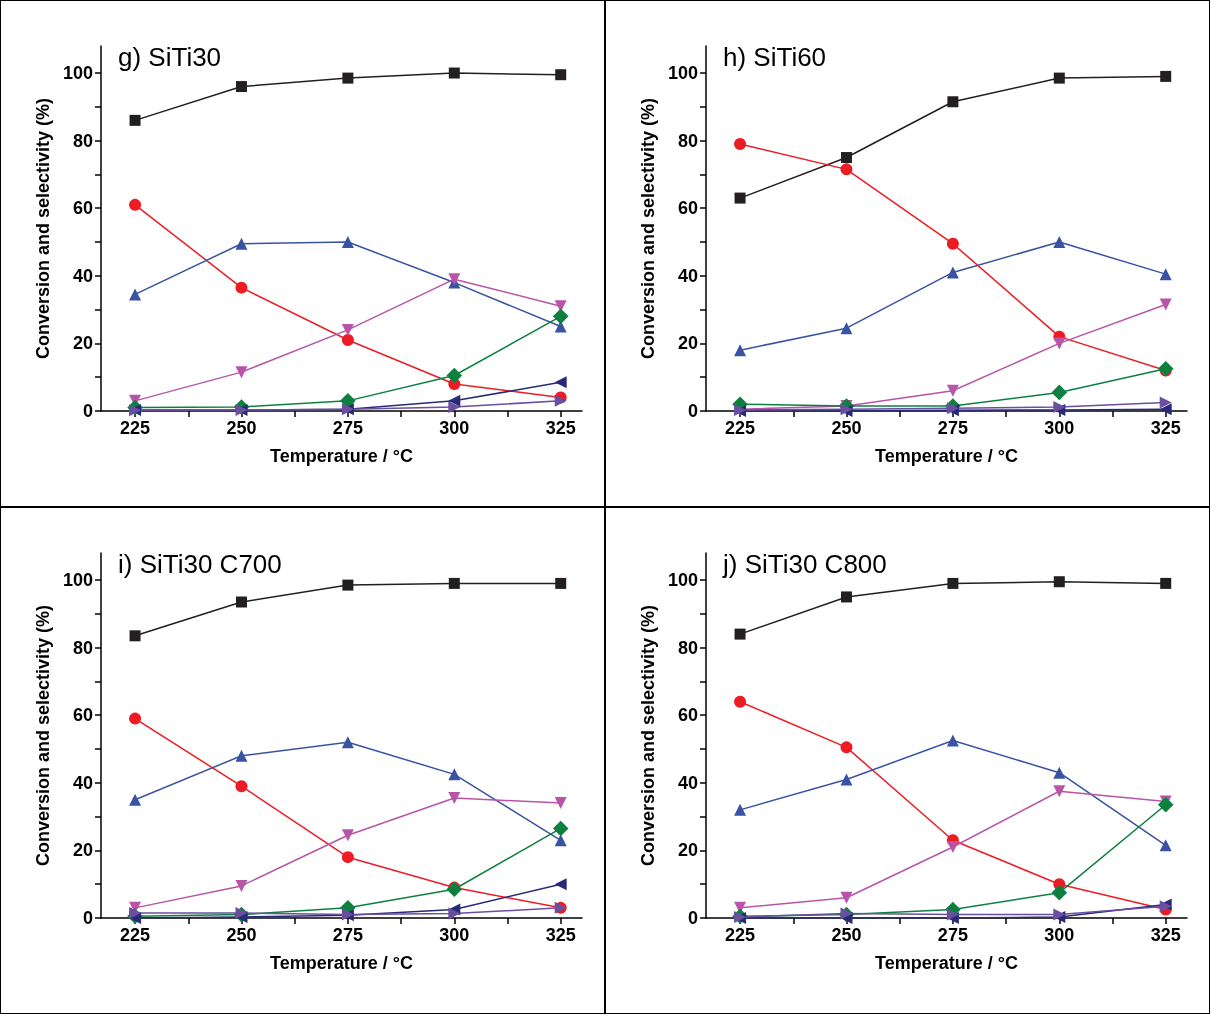 The width and height of the screenshot is (1211, 1014). I want to click on chart-title: g) SiTi30, so click(170, 57).